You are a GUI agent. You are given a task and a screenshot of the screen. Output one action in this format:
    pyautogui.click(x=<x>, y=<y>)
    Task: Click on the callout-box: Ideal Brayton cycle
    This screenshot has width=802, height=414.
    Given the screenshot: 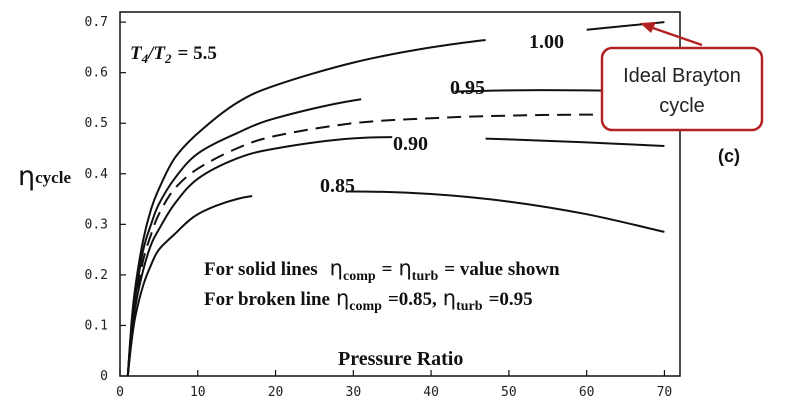 What is the action you would take?
    pyautogui.click(x=682, y=89)
    